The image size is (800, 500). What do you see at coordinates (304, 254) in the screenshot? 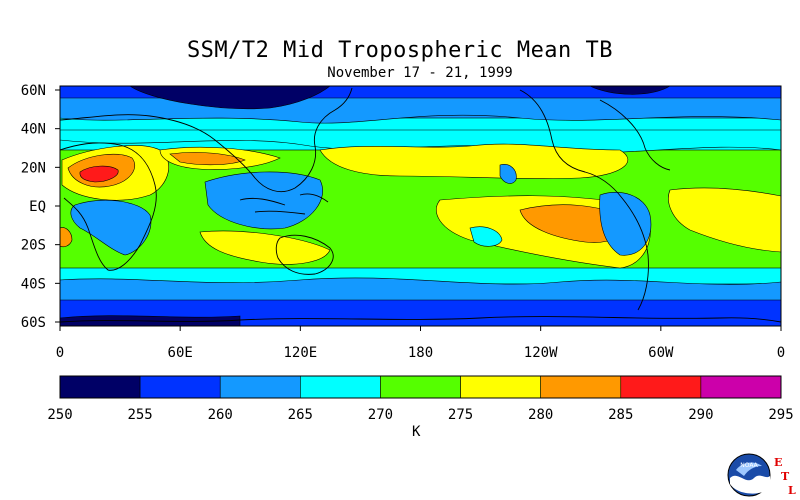
I see `coastline-australia` at bounding box center [304, 254].